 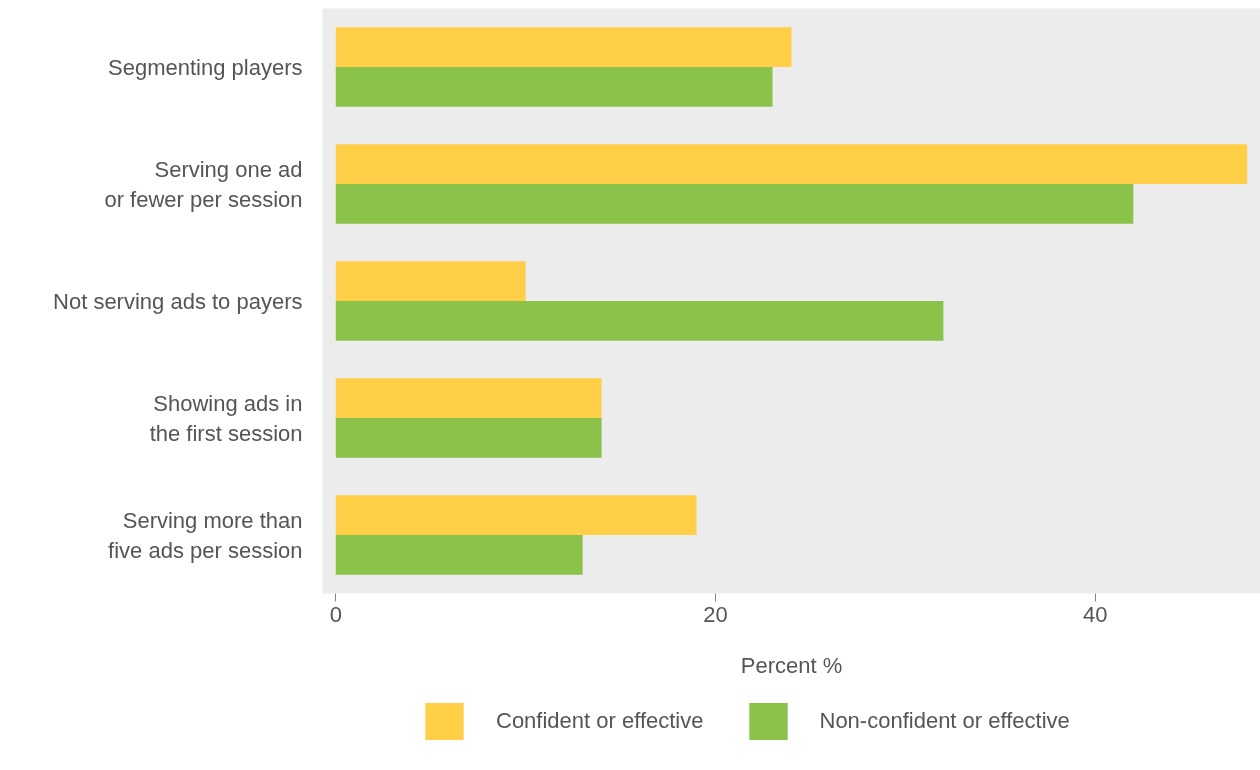 What do you see at coordinates (600, 721) in the screenshot?
I see `legend-label: Confident or effective` at bounding box center [600, 721].